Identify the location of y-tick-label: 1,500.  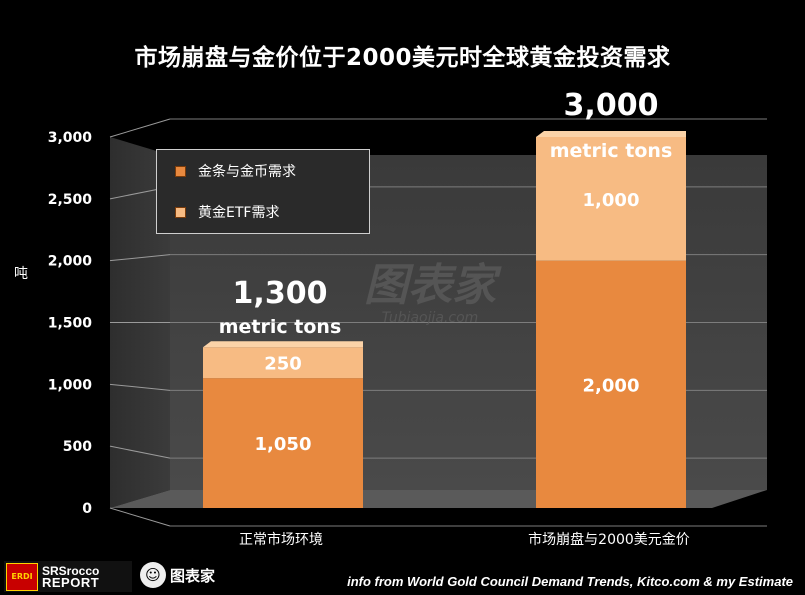
(70, 324).